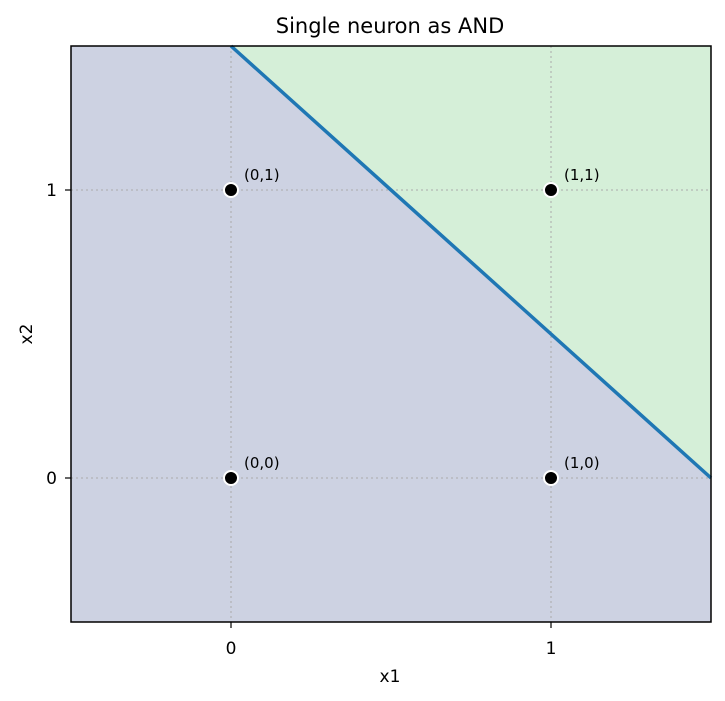 The image size is (725, 701). I want to click on chart-title: Single neuron as AND, so click(390, 26).